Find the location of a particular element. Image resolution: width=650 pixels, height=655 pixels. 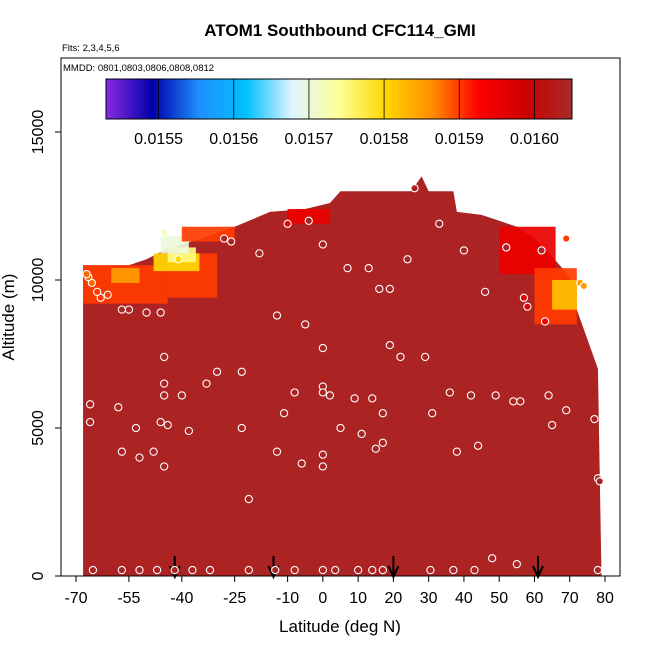

x-tick-label: 10 is located at coordinates (358, 598).